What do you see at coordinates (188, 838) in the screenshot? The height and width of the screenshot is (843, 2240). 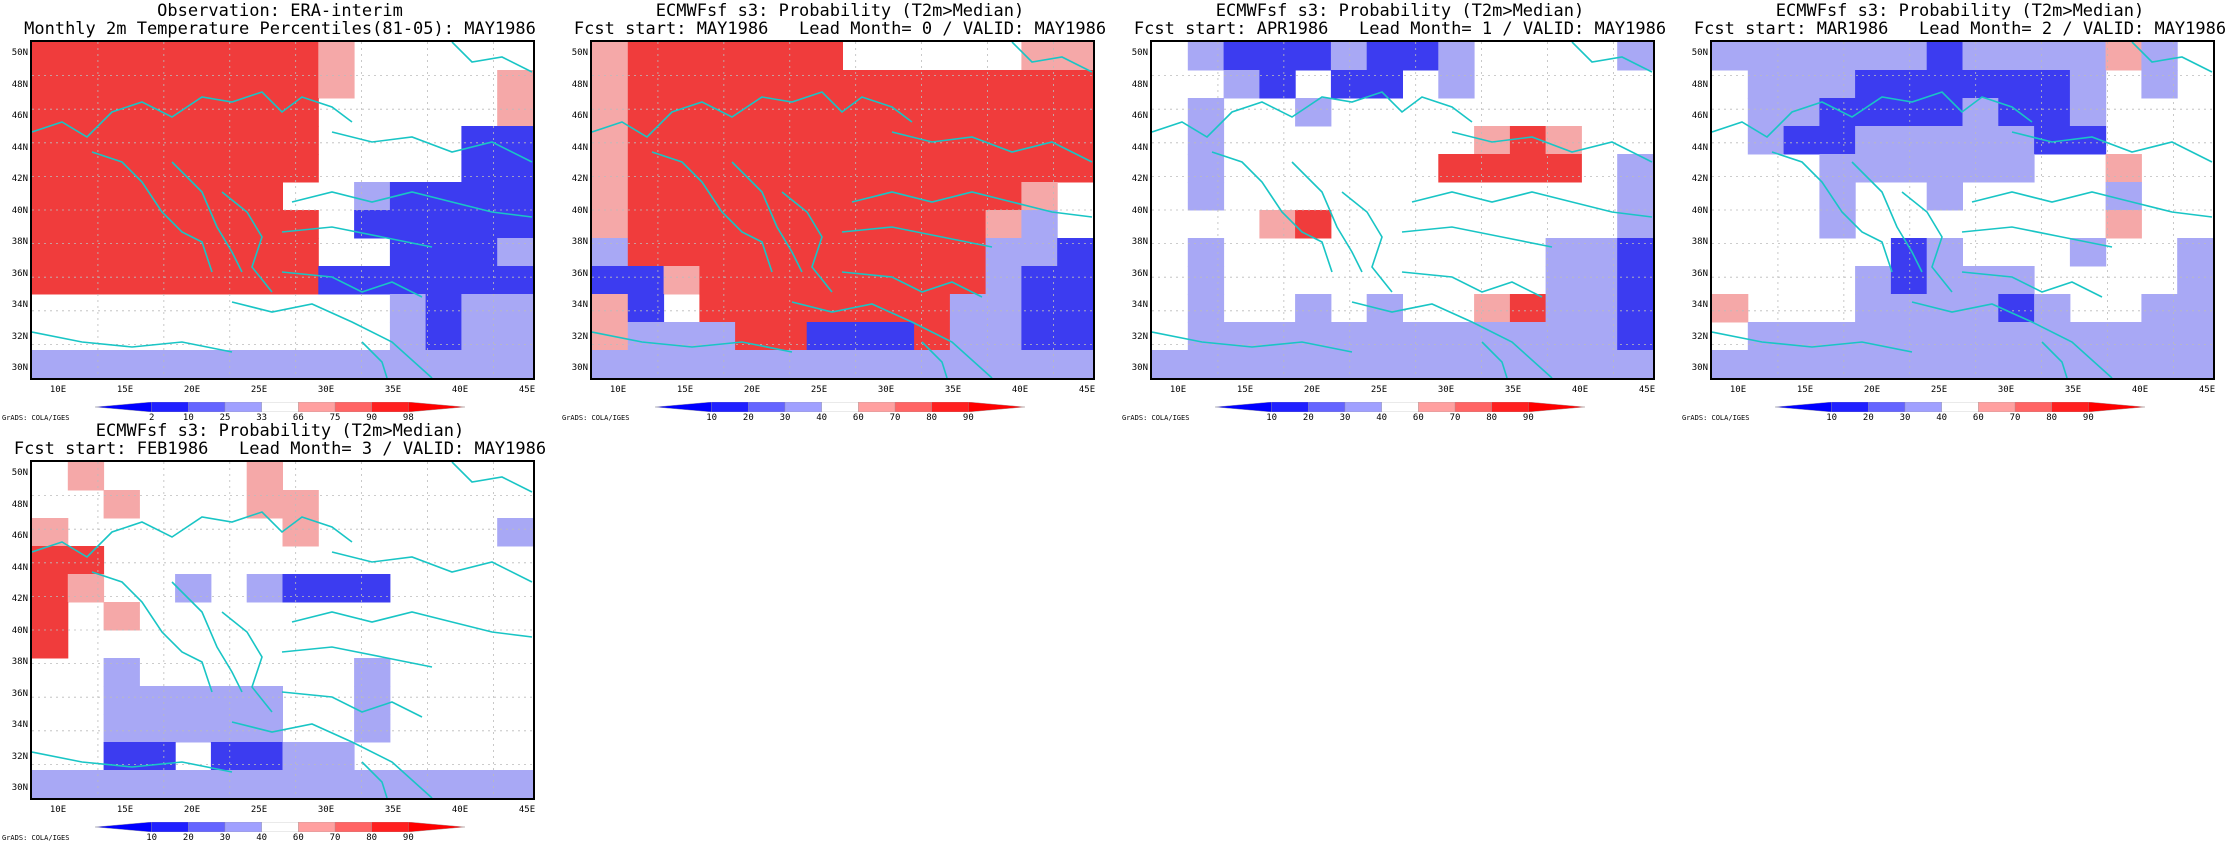 I see `colorbar-label: 20` at bounding box center [188, 838].